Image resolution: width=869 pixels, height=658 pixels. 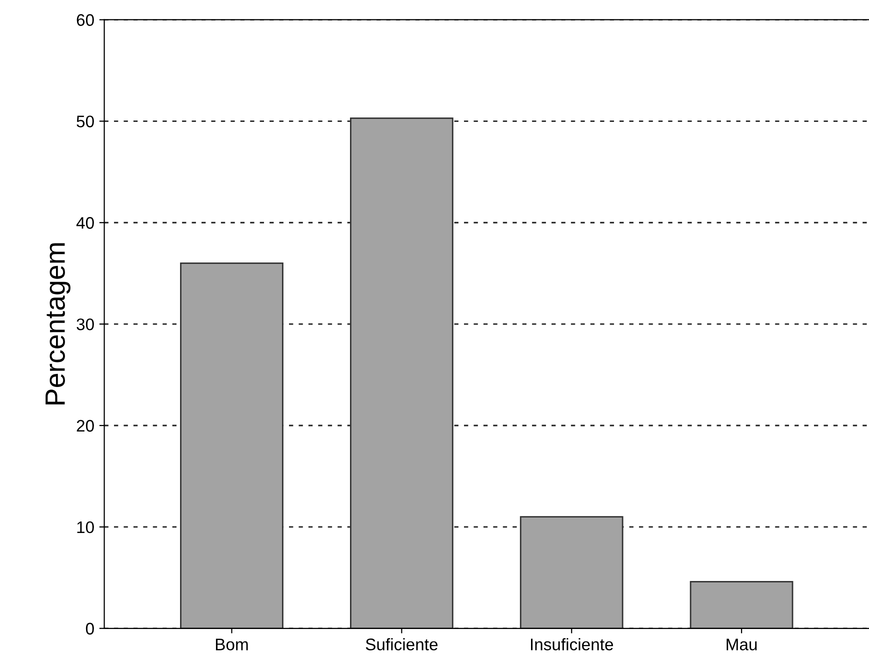 What do you see at coordinates (85, 324) in the screenshot?
I see `y-tick-label: 30` at bounding box center [85, 324].